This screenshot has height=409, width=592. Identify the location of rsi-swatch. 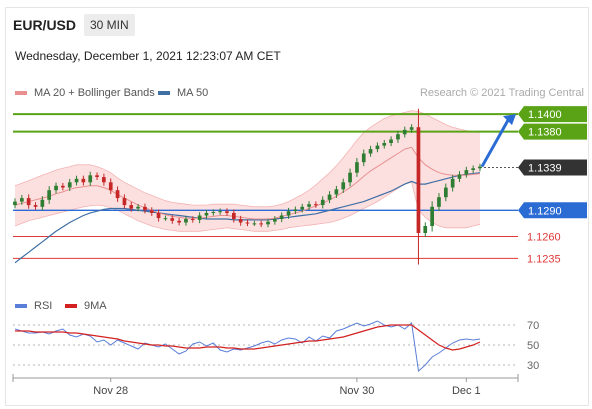
(21, 306).